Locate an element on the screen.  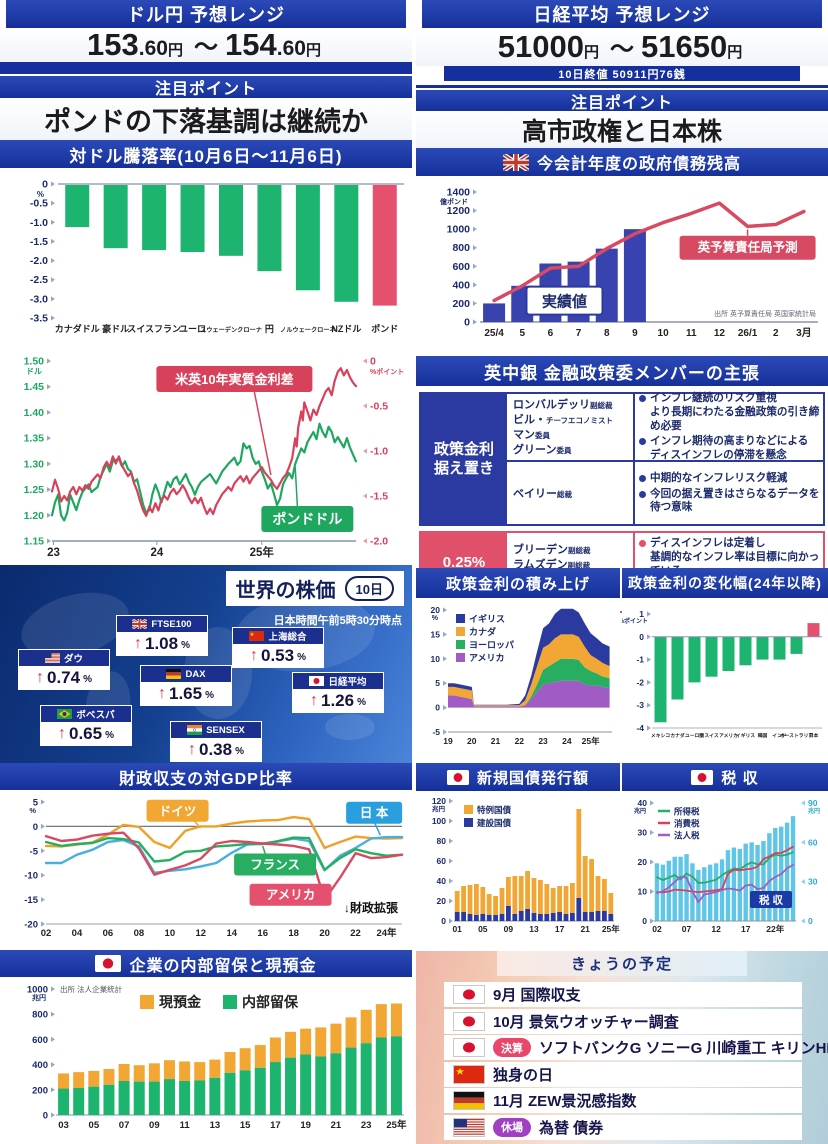
svg-text: 6 is located at coordinates (551, 333).